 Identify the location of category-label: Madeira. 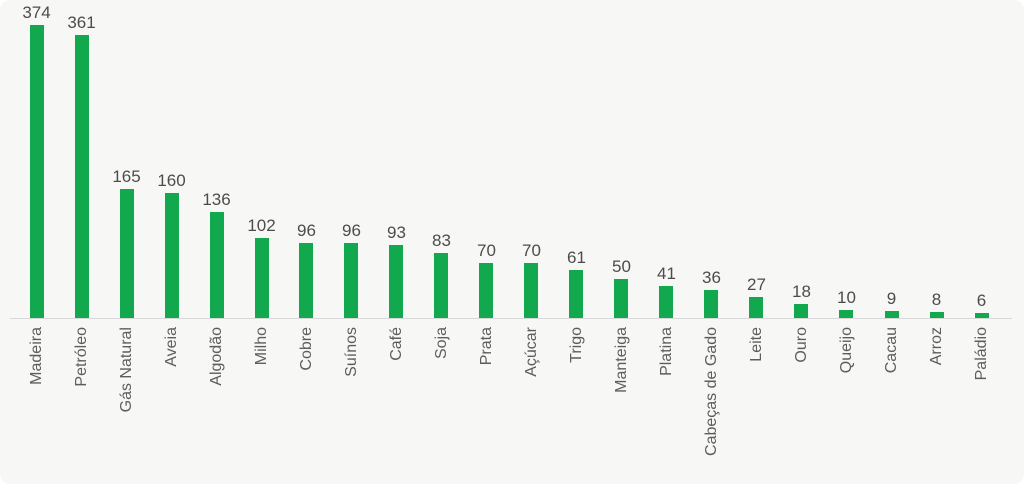
(36, 356).